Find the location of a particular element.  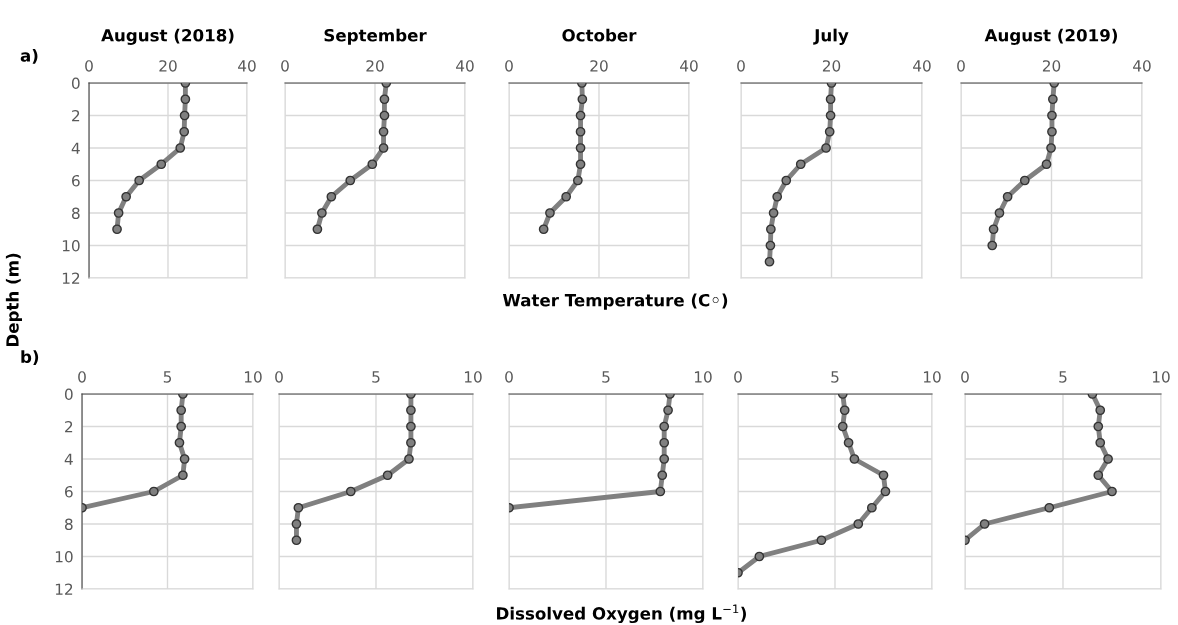

y-tick-label: 6 is located at coordinates (76, 180).